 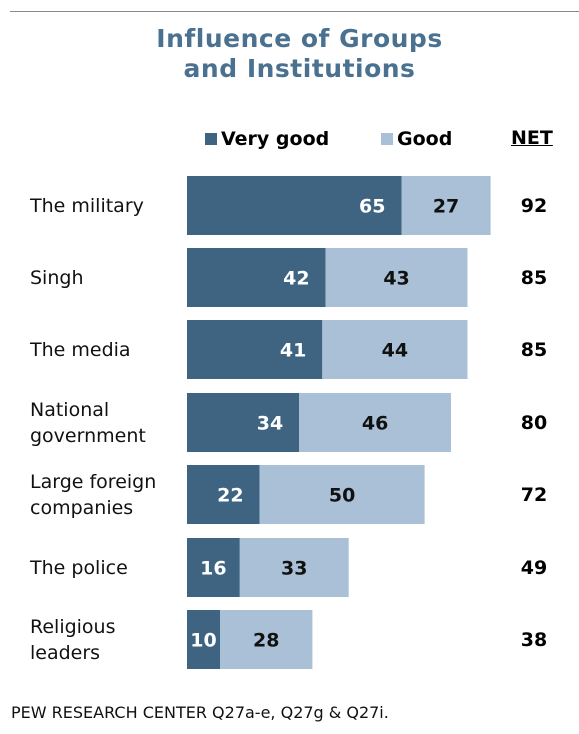 I want to click on data-label-good-national-government: 46, so click(x=375, y=424).